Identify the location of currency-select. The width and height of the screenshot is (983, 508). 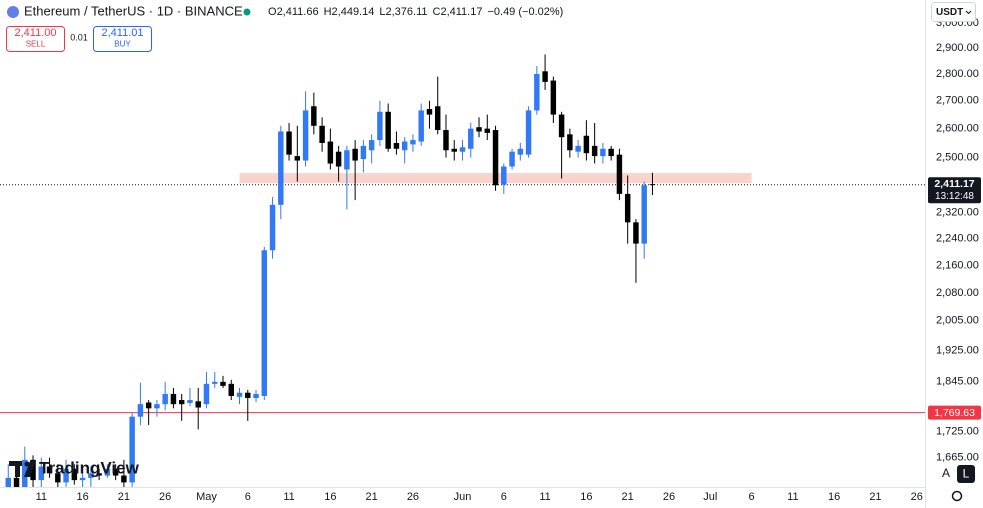
(953, 12).